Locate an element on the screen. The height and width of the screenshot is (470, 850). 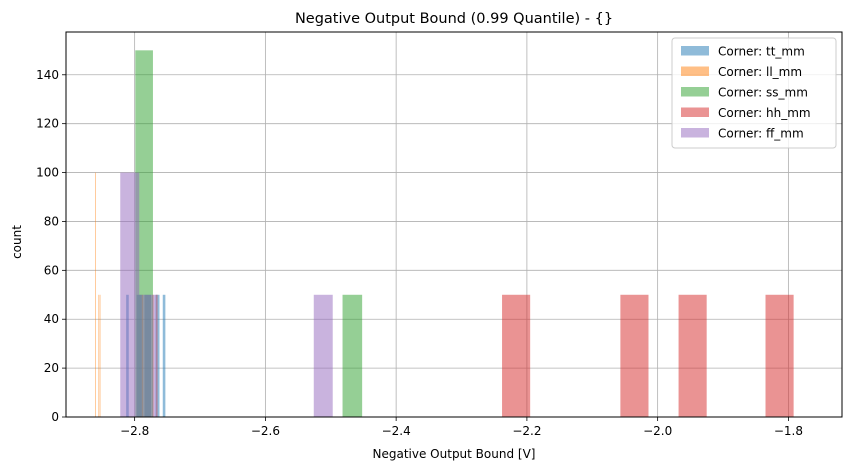
series-ff-mm is located at coordinates (226, 294).